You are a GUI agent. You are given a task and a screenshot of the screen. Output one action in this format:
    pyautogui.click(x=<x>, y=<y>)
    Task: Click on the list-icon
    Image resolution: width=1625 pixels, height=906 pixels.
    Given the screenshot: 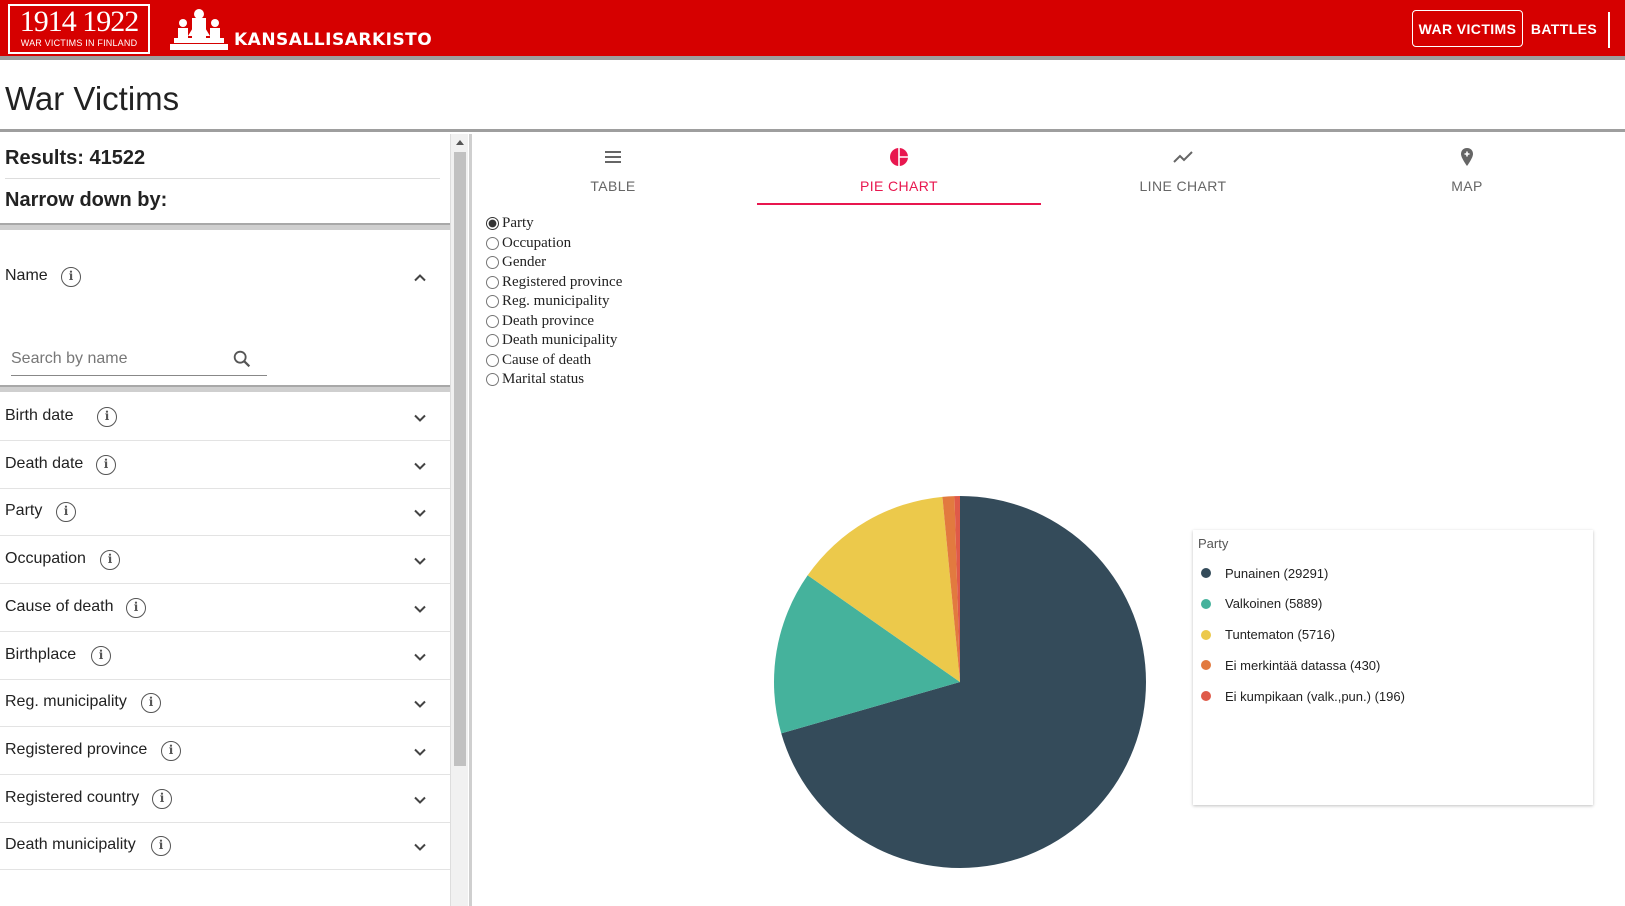 What is the action you would take?
    pyautogui.click(x=613, y=157)
    